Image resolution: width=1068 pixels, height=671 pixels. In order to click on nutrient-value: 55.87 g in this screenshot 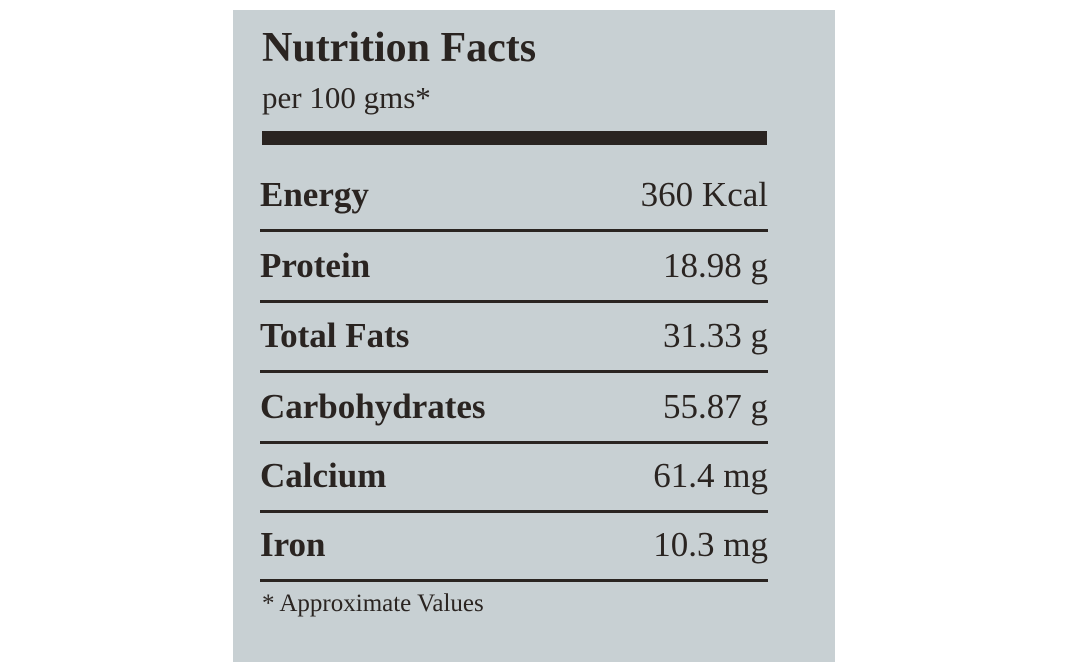, I will do `click(715, 406)`.